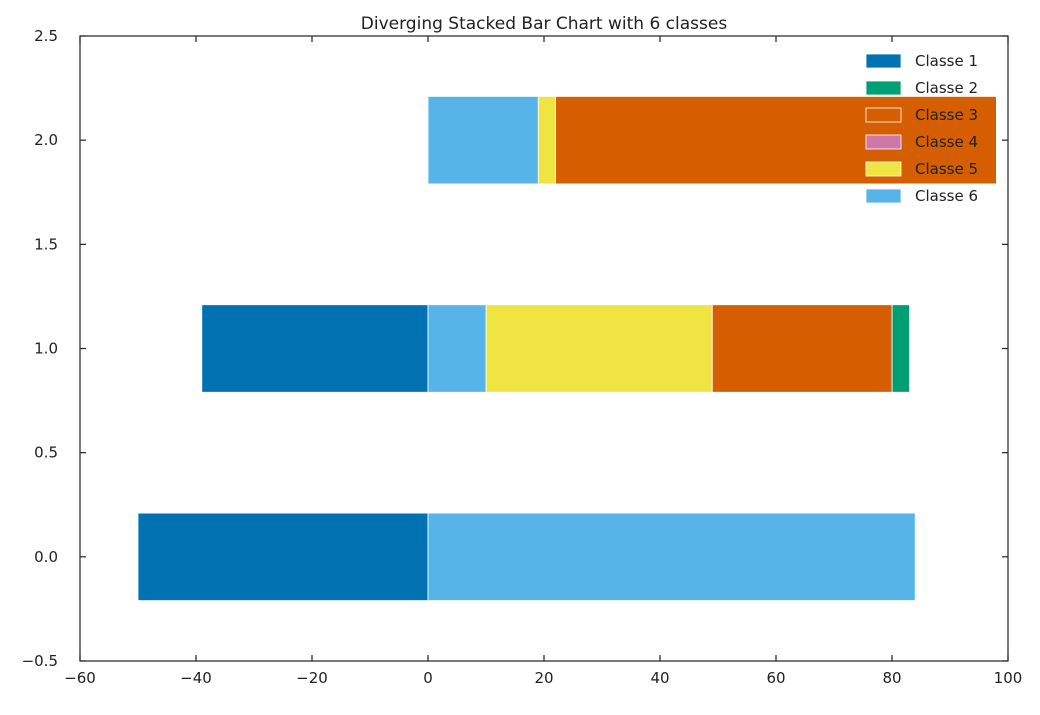 This screenshot has width=1040, height=715. I want to click on legend-label-classe-1: Classe 1, so click(946, 61).